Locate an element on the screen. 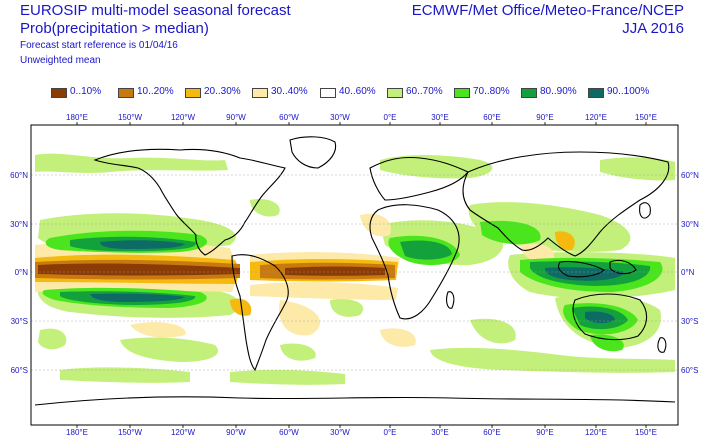 This screenshot has height=437, width=706. prob-0-10-areas is located at coordinates (211, 269).